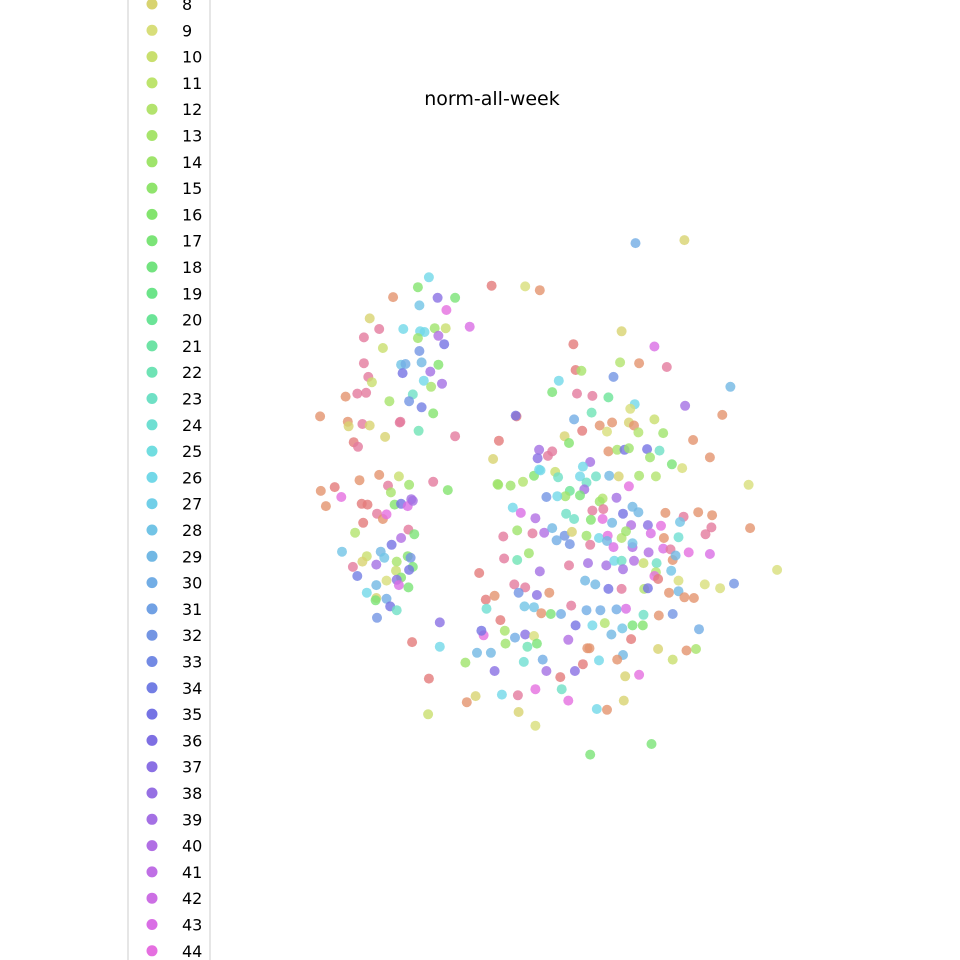 The width and height of the screenshot is (960, 960). I want to click on legend-label: 10, so click(192, 57).